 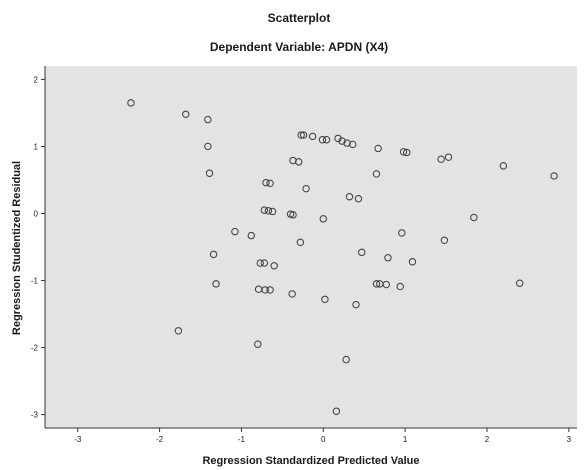 I want to click on y-tick-label: -2, so click(x=35, y=348).